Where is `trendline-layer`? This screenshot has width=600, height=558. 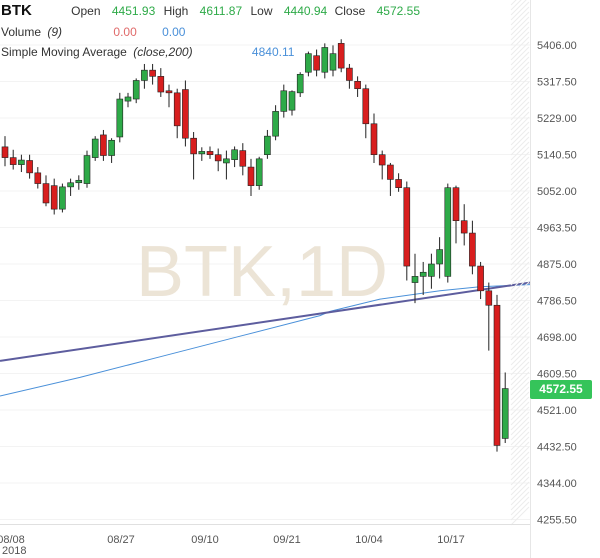
trendline-layer is located at coordinates (265, 321).